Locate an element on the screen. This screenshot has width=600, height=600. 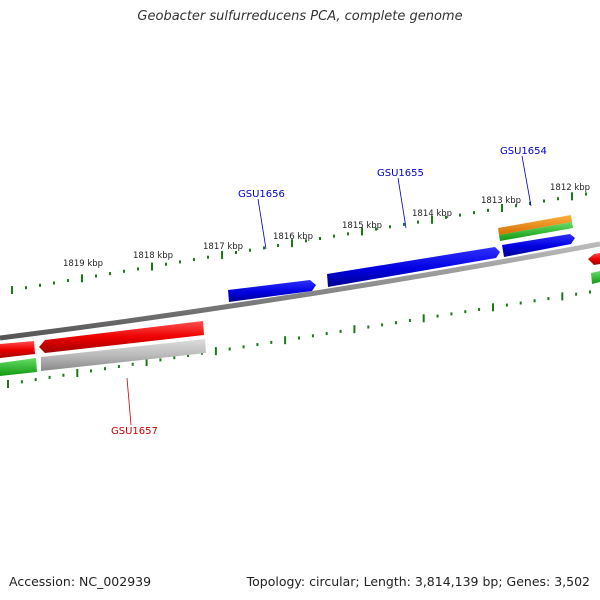
gene-gsu1657 is located at coordinates (123, 355).